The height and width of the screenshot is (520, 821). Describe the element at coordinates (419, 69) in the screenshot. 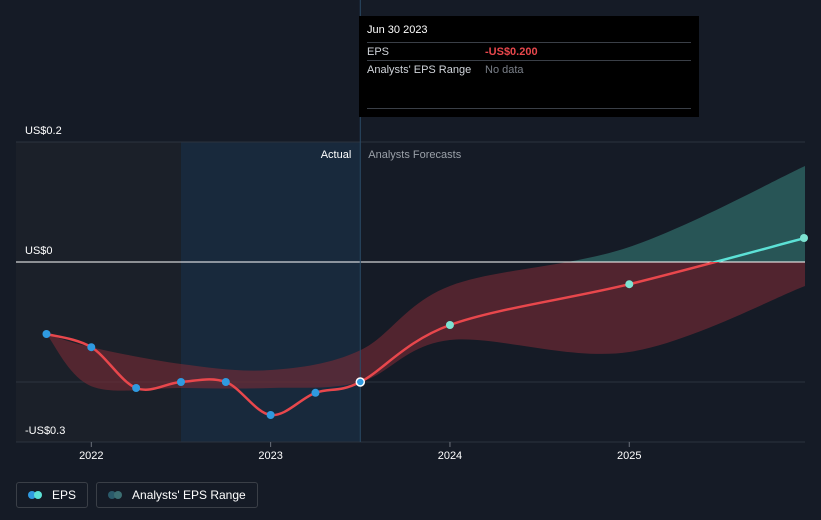

I see `tooltip-range-label: Analysts' EPS Range` at that location.